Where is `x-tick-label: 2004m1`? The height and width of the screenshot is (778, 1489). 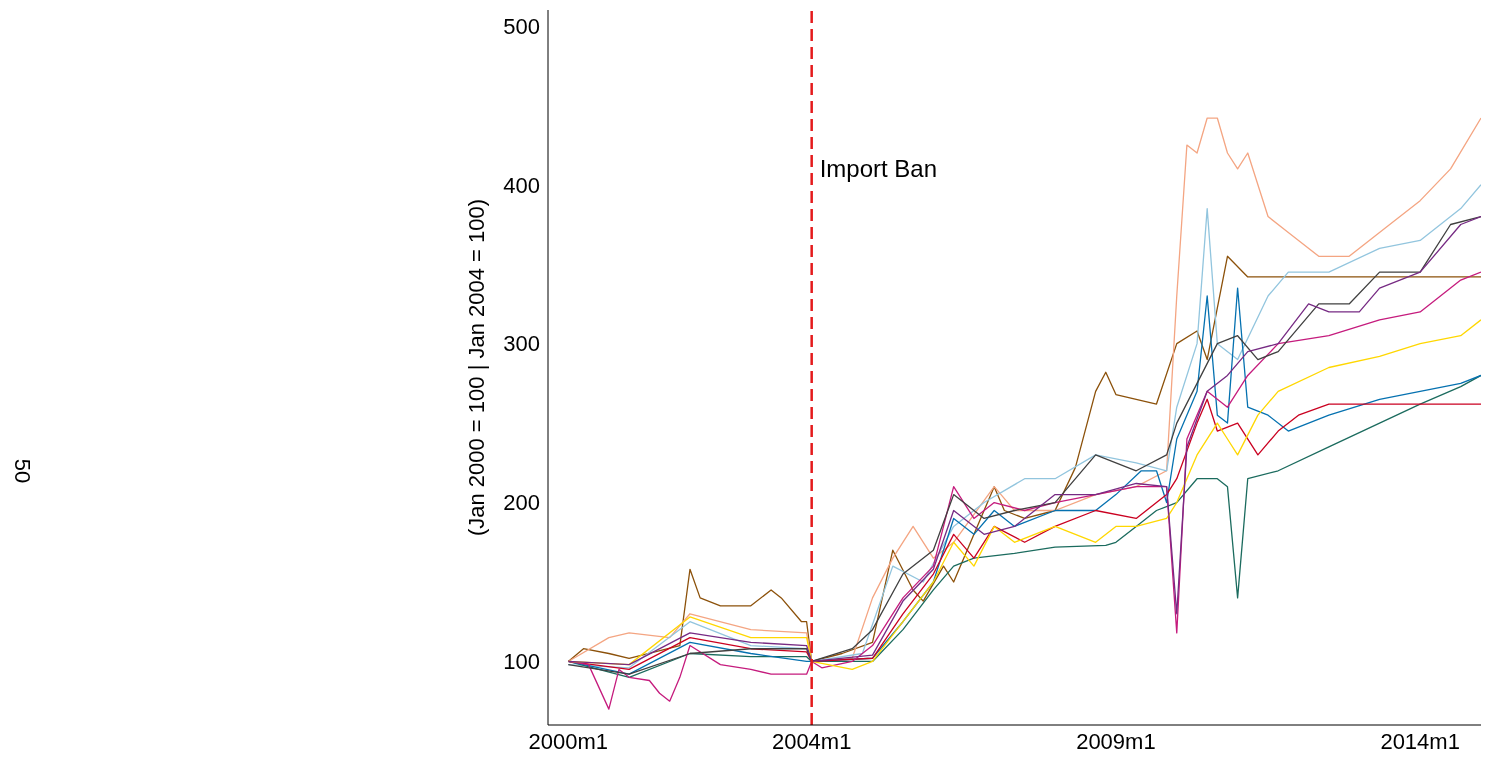 x-tick-label: 2004m1 is located at coordinates (811, 741).